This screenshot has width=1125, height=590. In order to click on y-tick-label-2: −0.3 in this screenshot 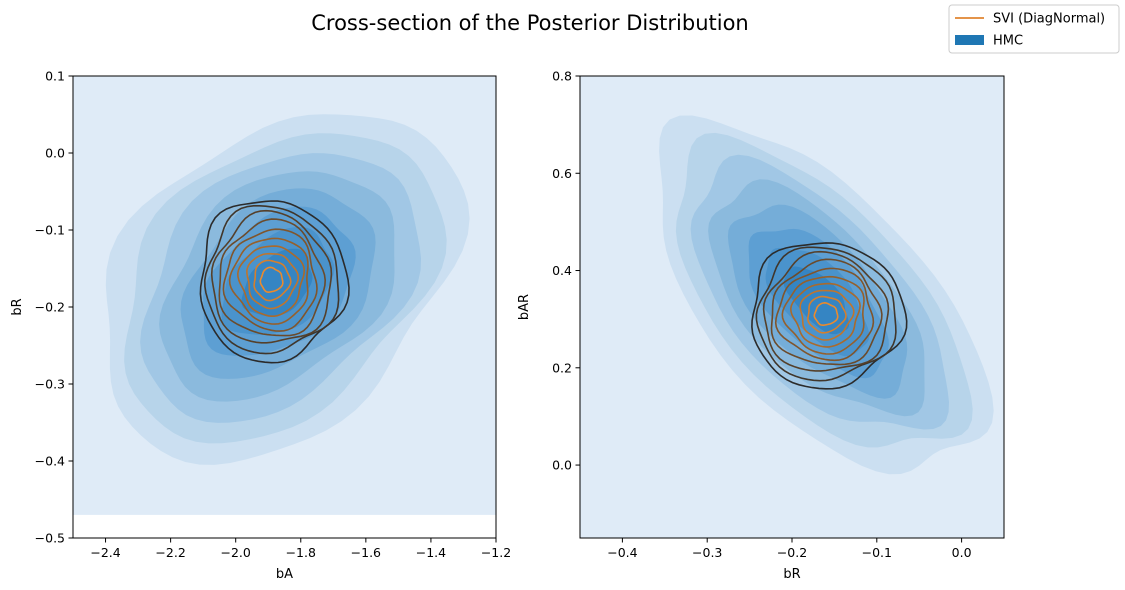, I will do `click(50, 384)`.